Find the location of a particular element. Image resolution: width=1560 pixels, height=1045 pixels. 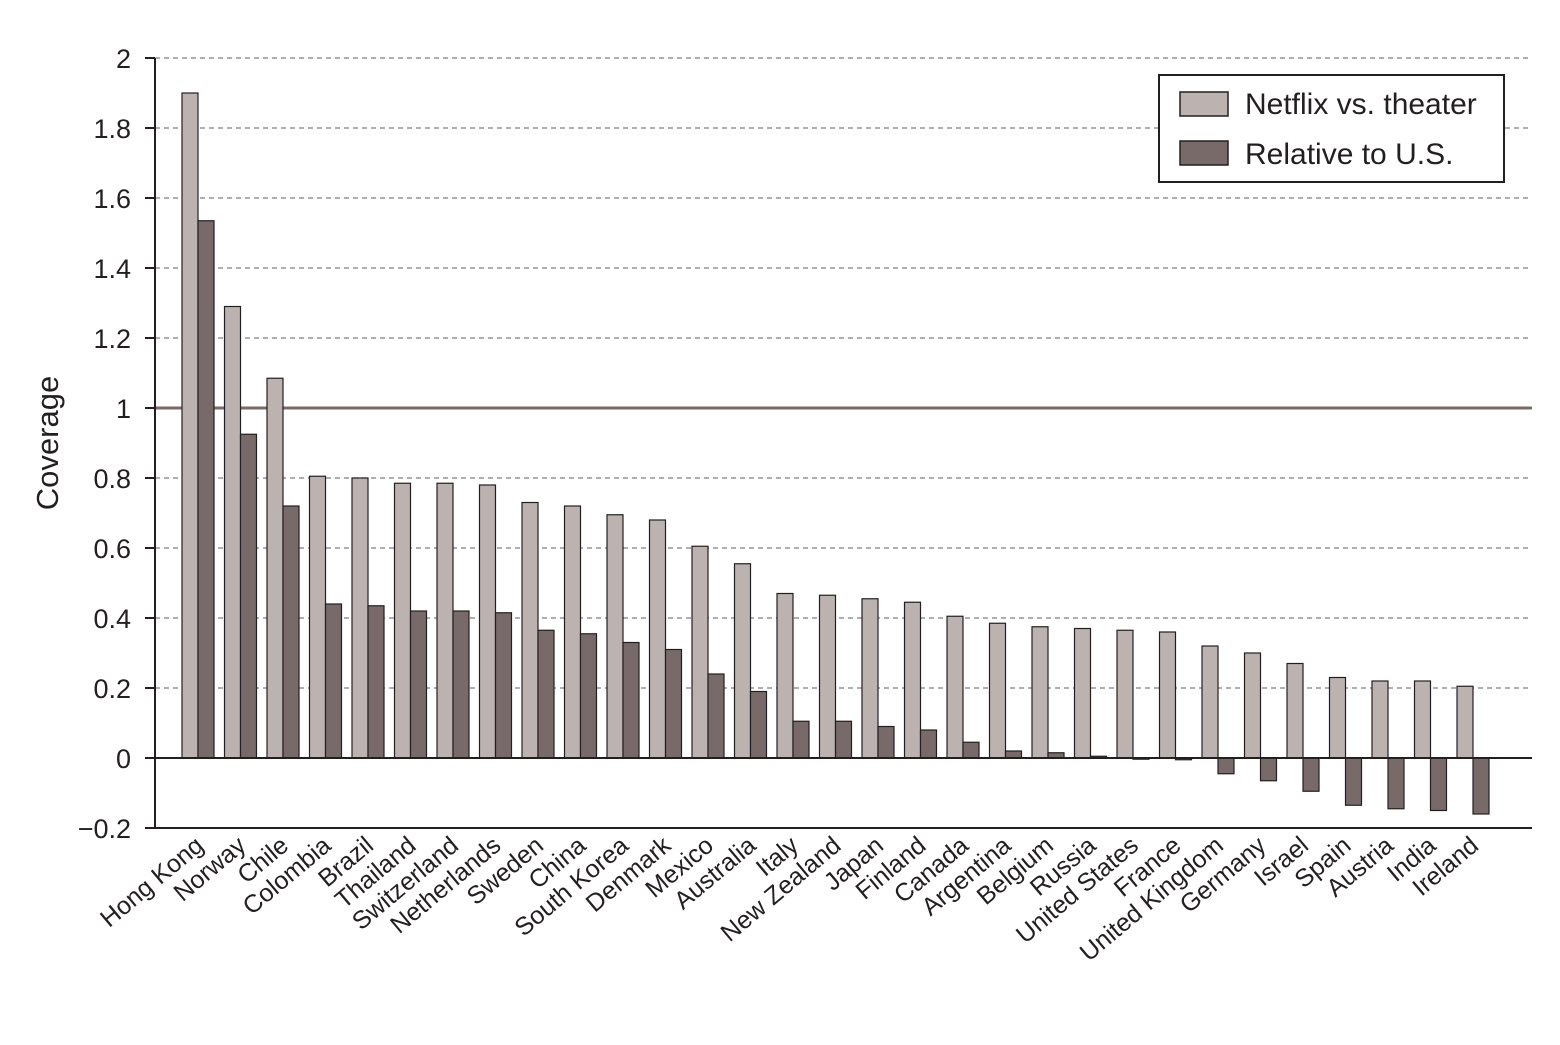

bar-netflix-vs-theater-canada is located at coordinates (955, 687).